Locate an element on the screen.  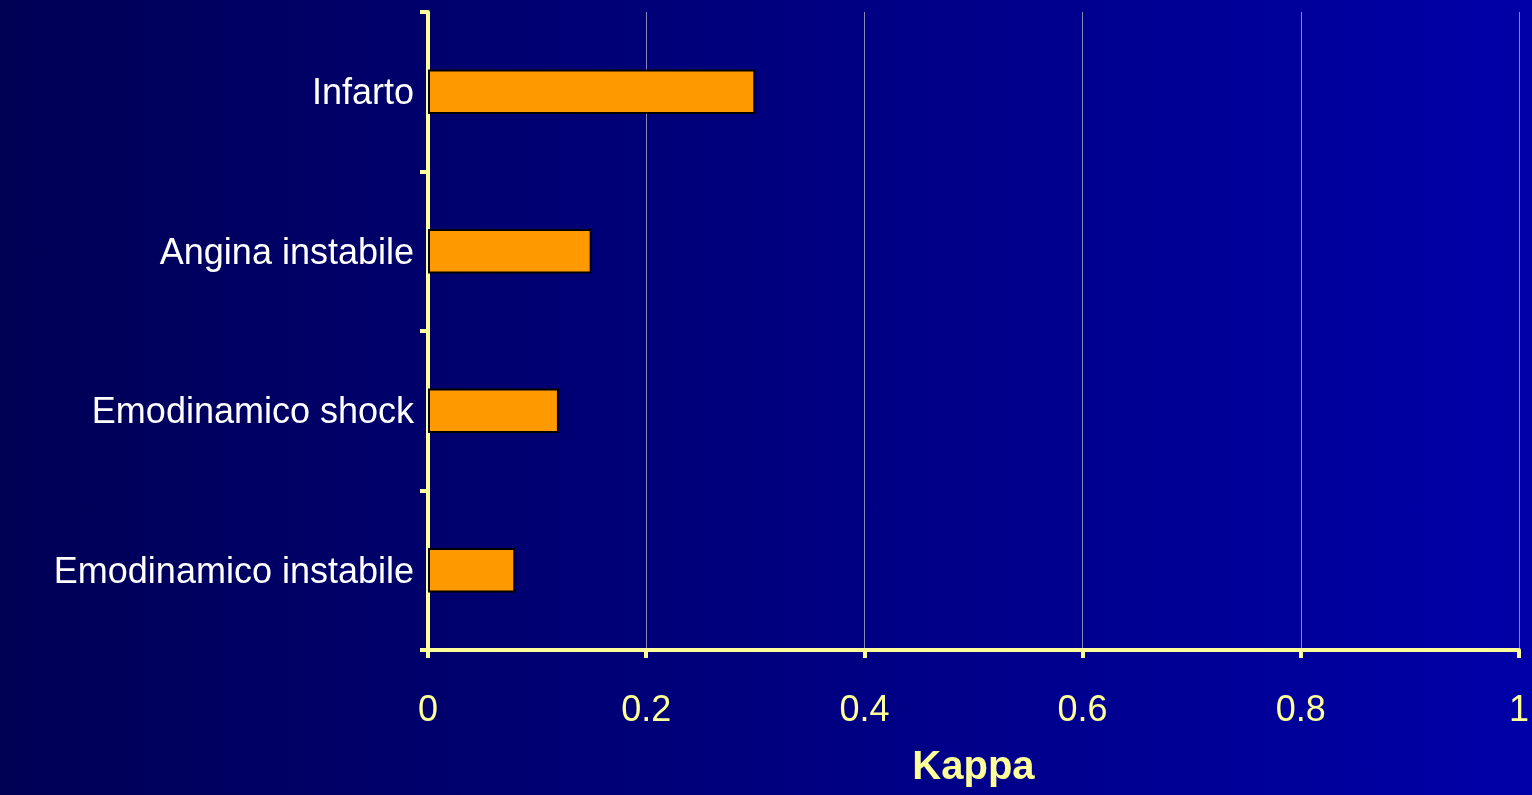
y-tick-label: Emodinamico shock is located at coordinates (253, 411).